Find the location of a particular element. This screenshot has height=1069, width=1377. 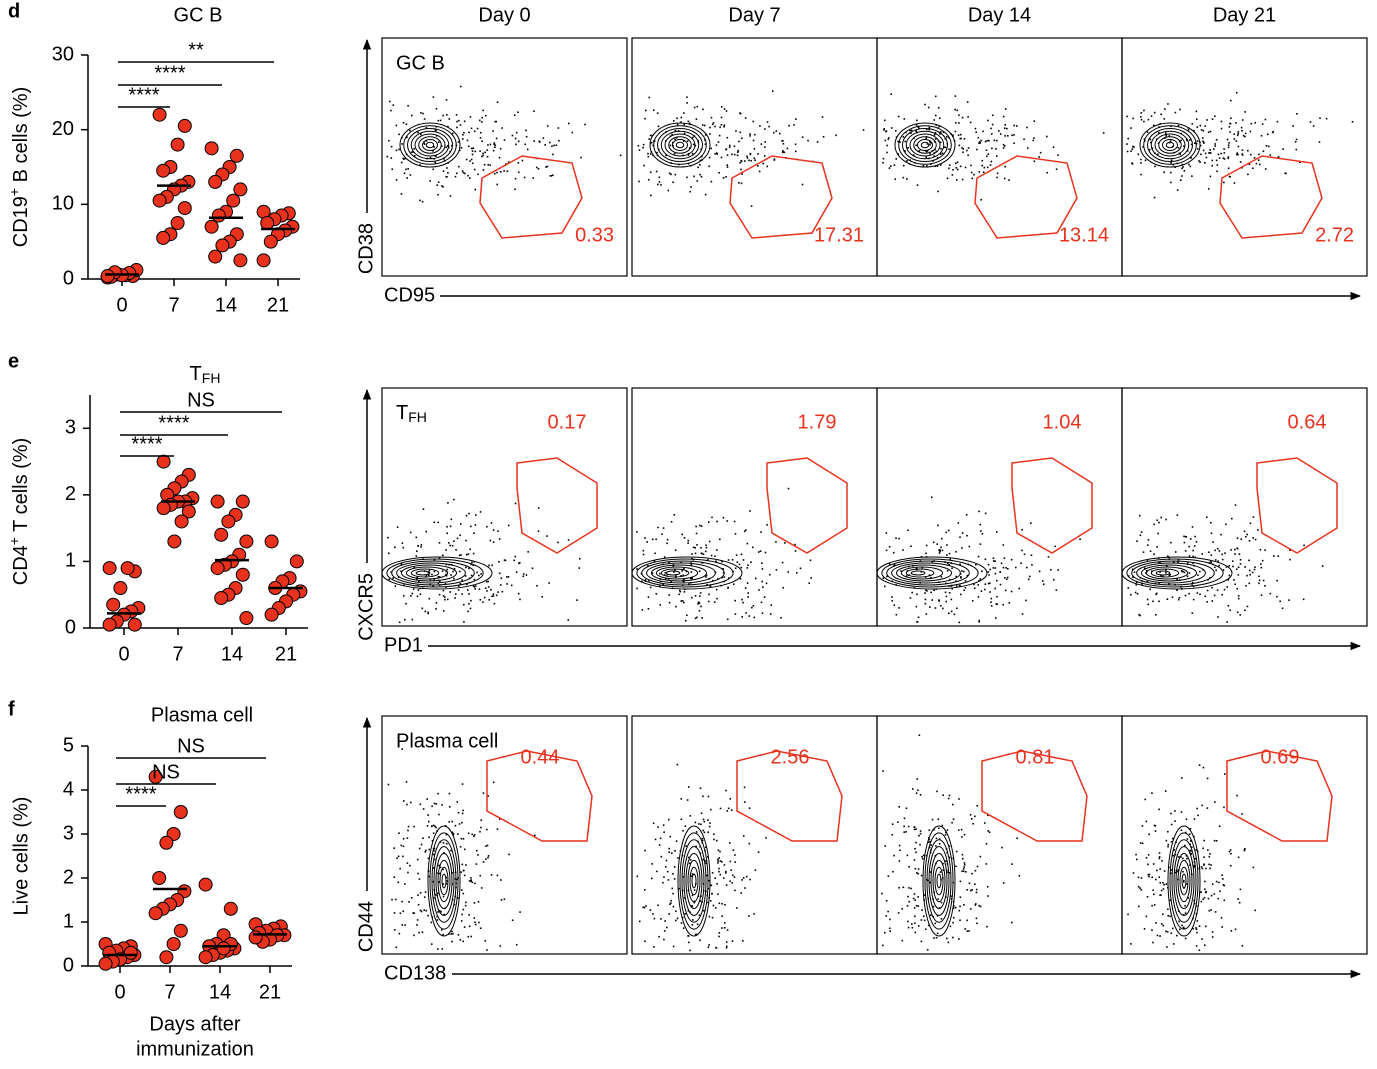

x-axis-label: PD1 is located at coordinates (403, 645).